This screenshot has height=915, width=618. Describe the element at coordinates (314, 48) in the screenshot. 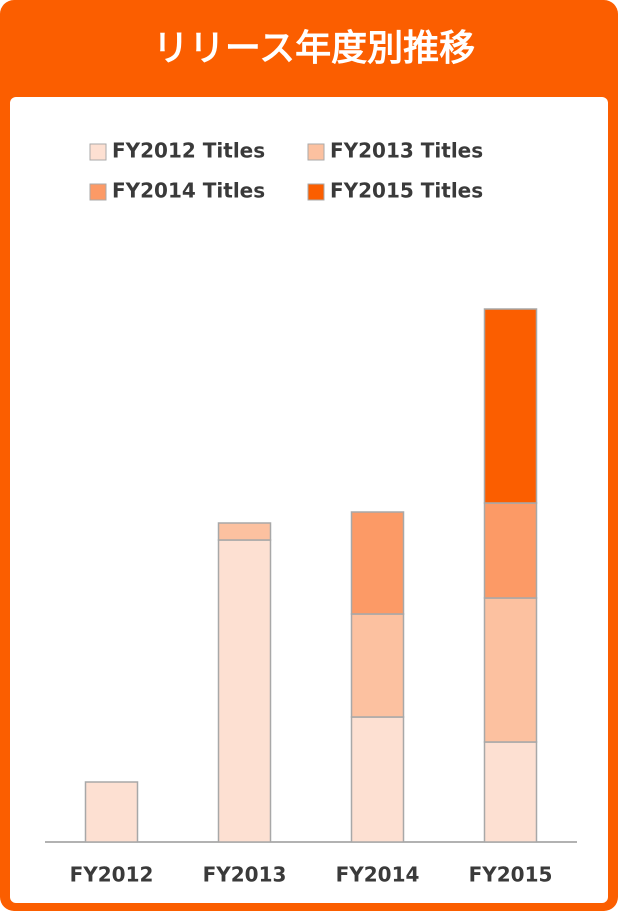

I see `chart-title: リリース年度別推移` at that location.